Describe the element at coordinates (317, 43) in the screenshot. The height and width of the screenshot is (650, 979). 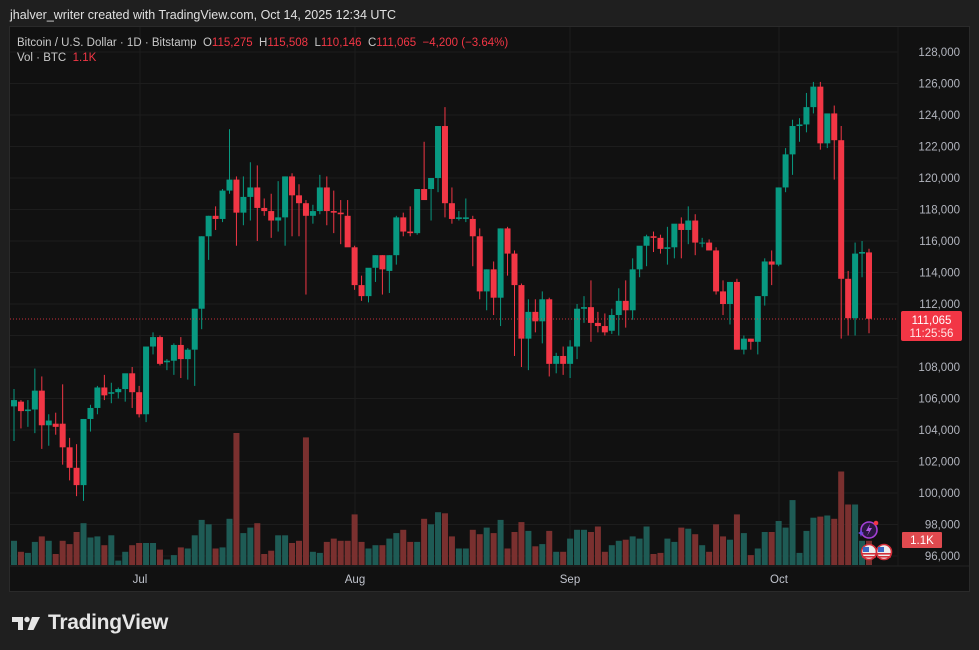
I see `low-label: L` at that location.